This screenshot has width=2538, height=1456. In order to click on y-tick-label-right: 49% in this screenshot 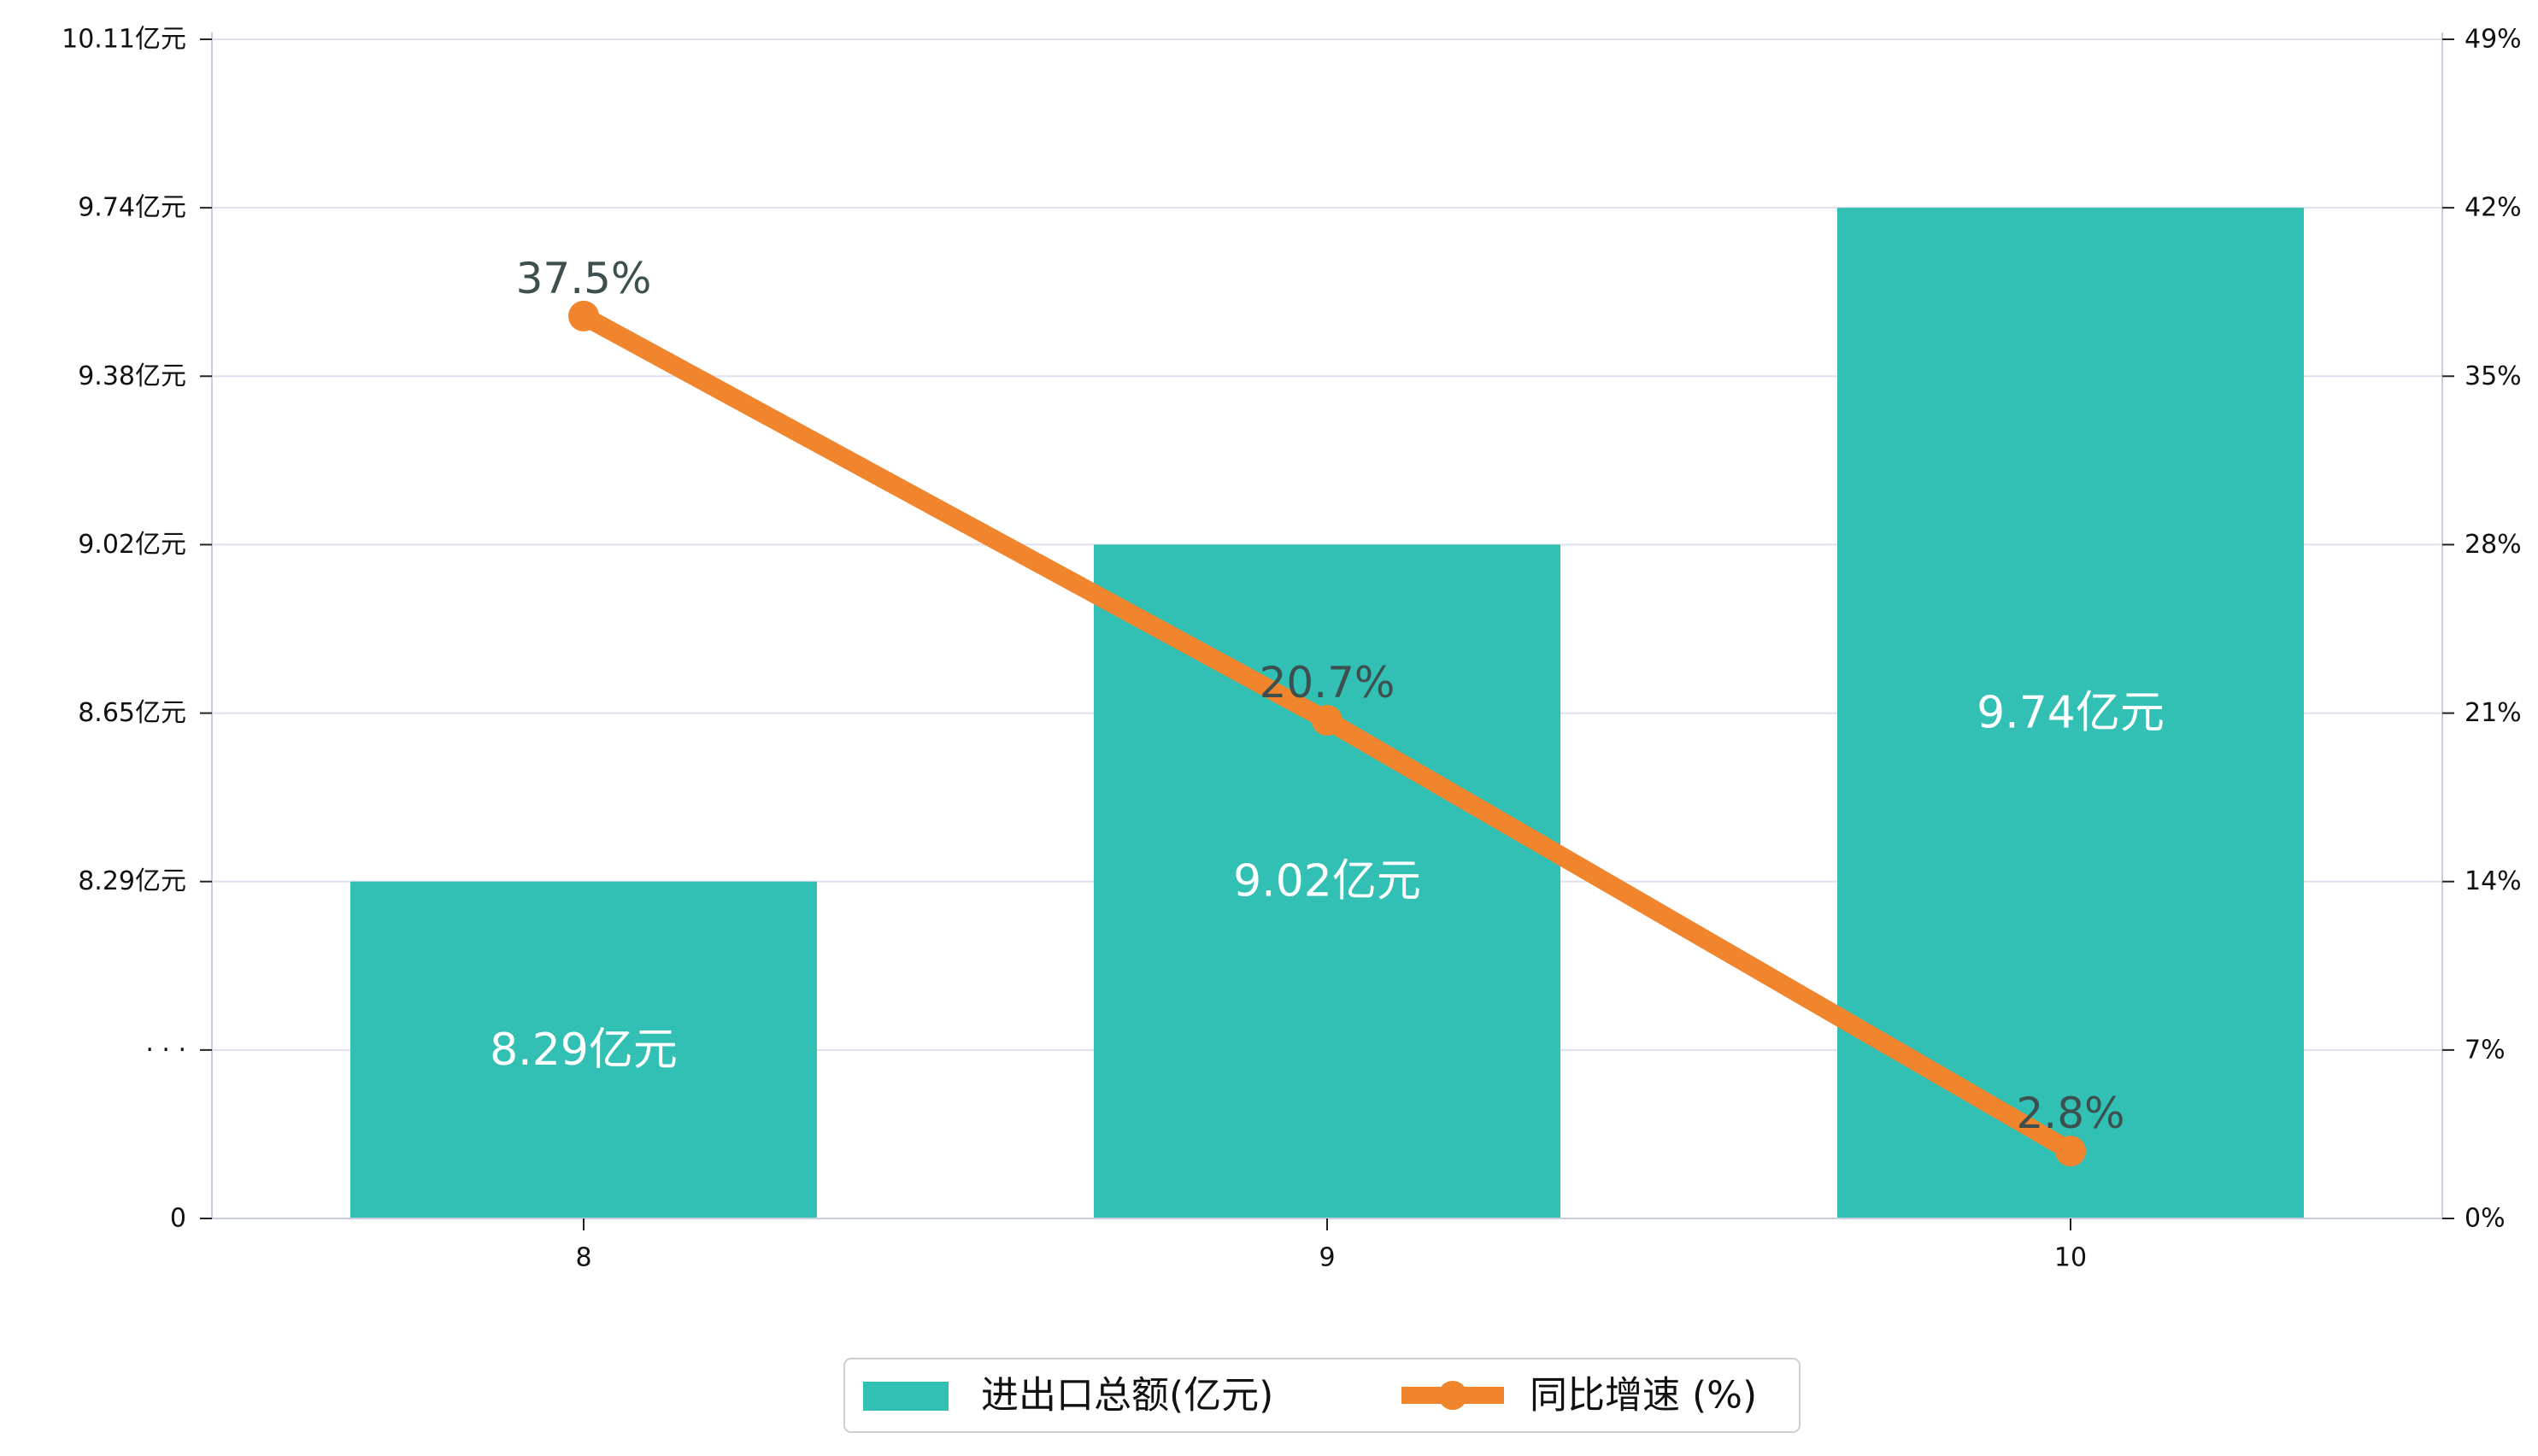, I will do `click(2493, 40)`.